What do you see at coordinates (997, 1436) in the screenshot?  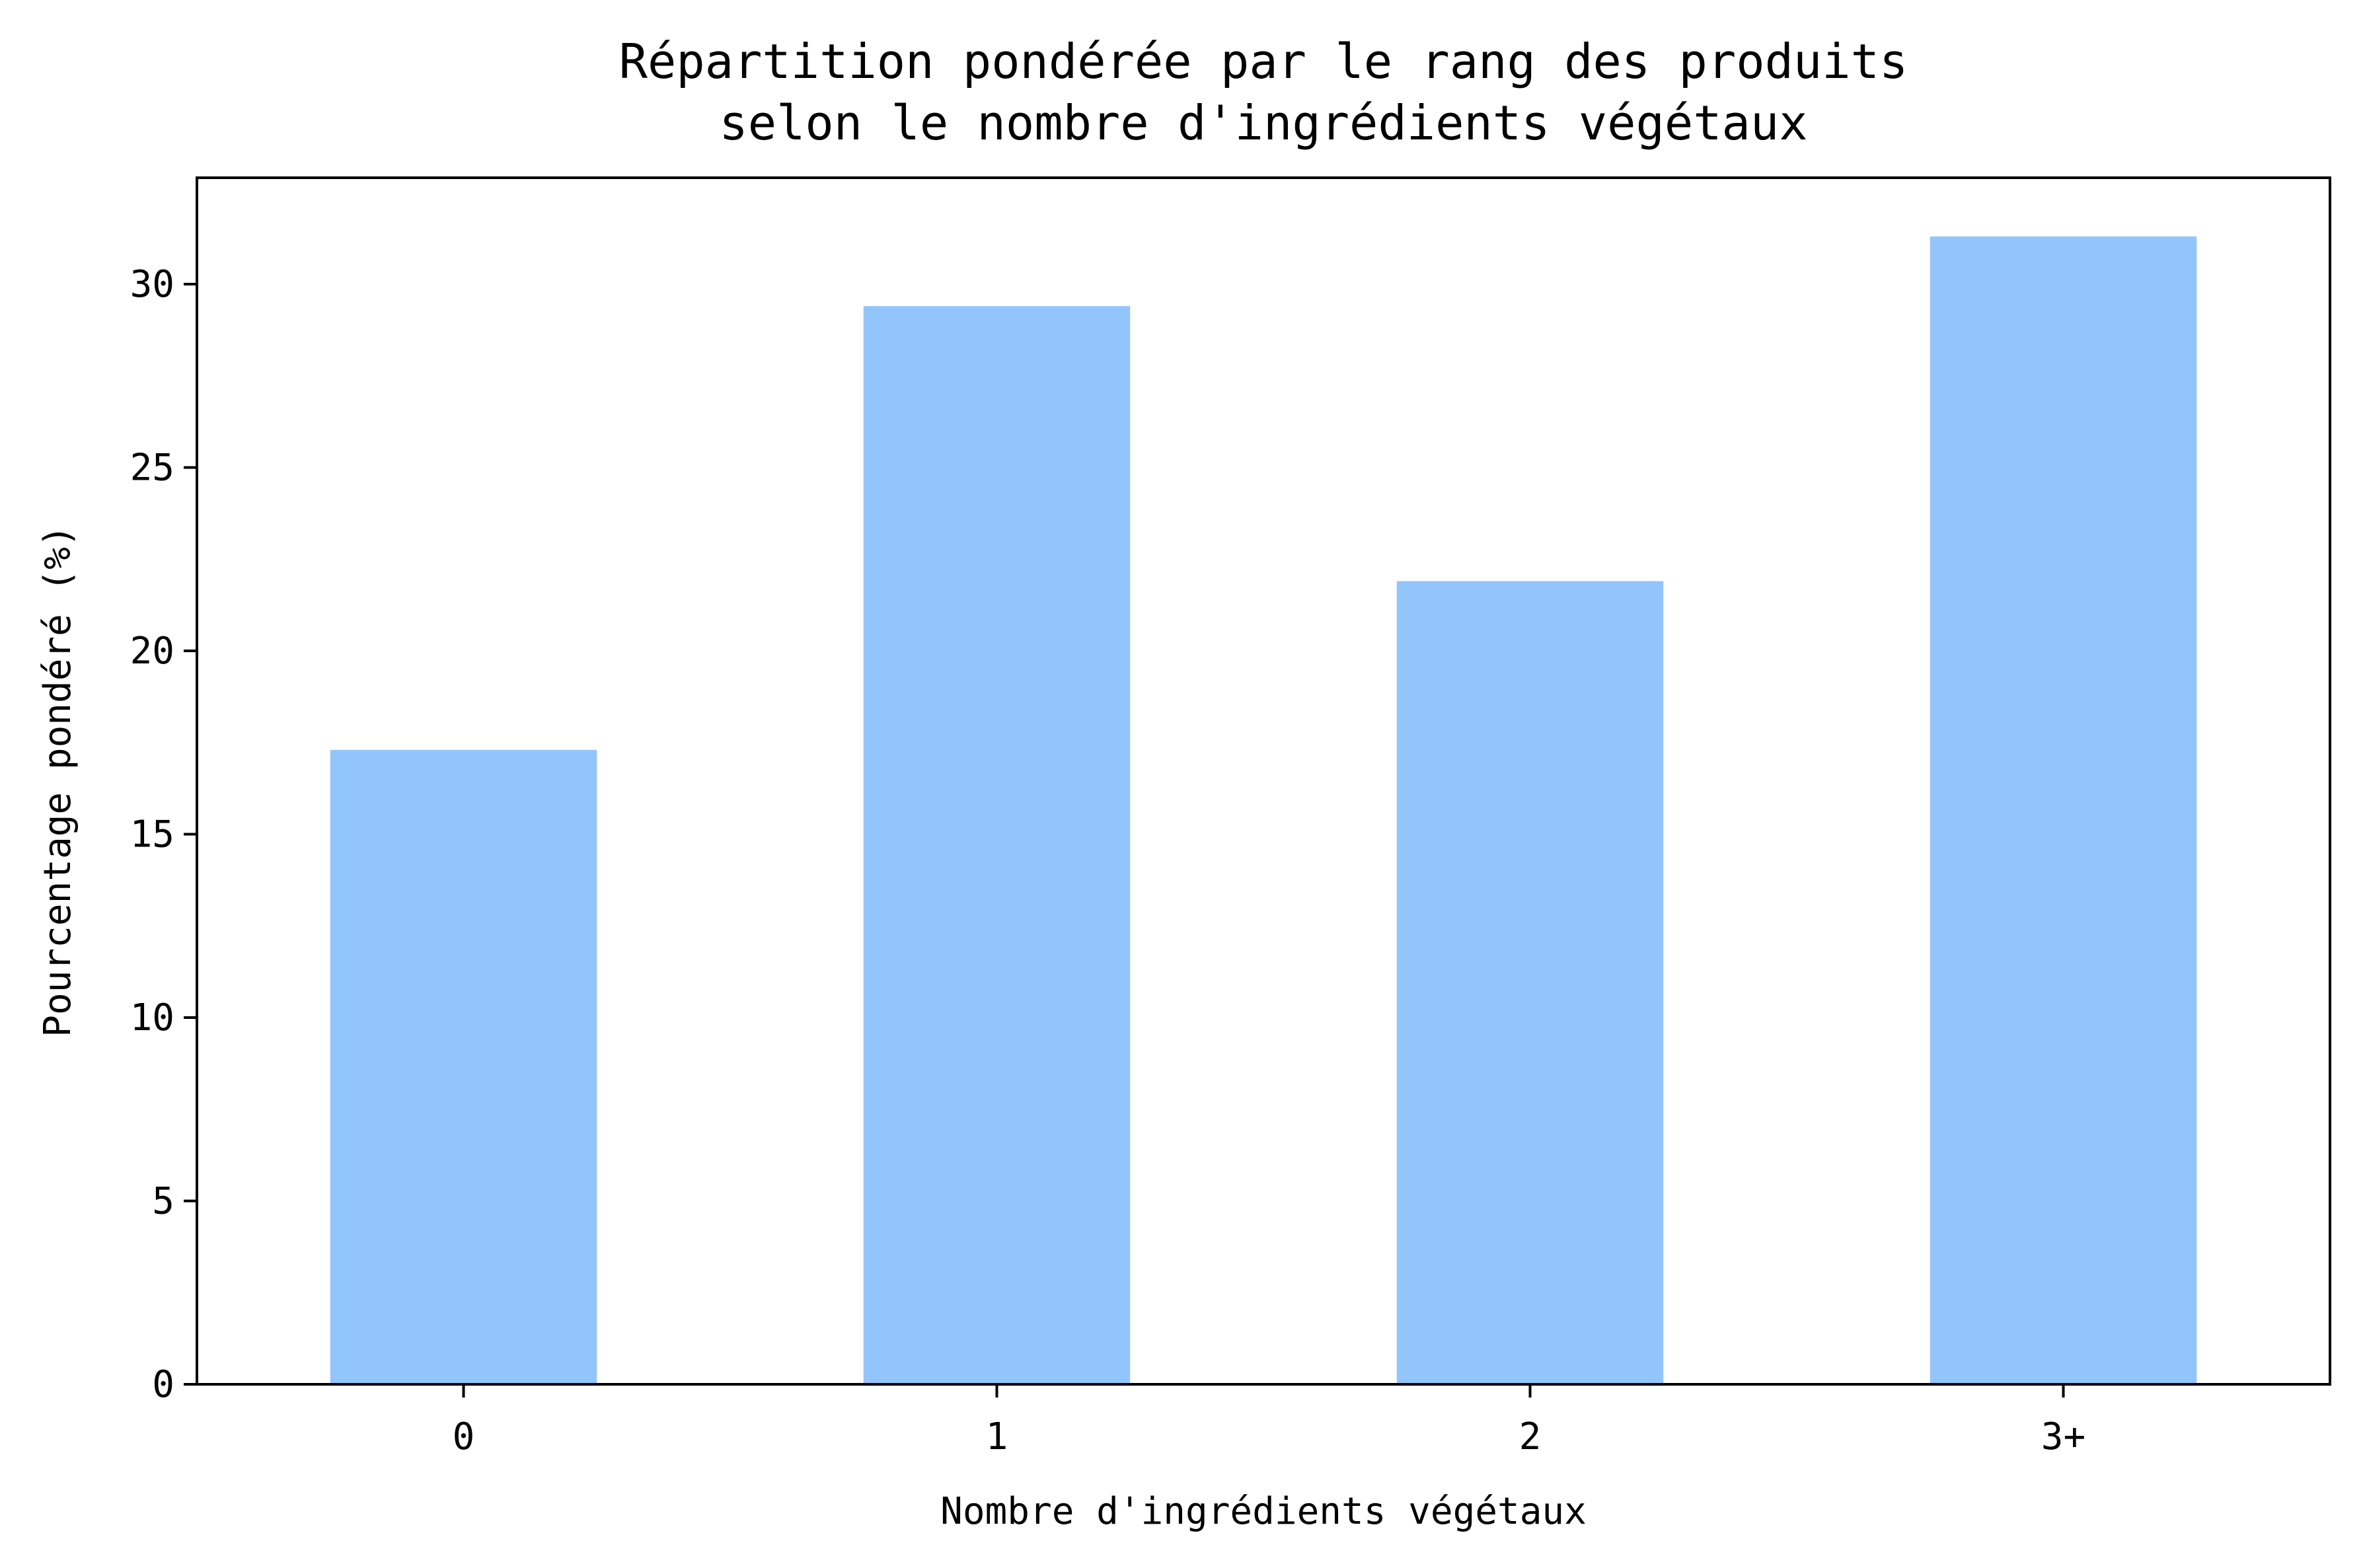 I see `x-tick-label: 1` at bounding box center [997, 1436].